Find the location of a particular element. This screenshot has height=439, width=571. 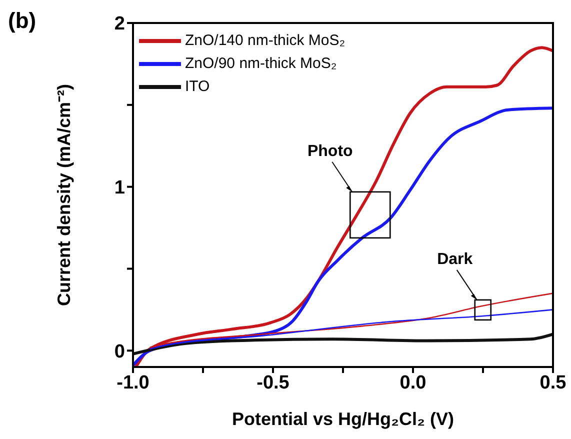

y-tick-label: 2 is located at coordinates (119, 24).